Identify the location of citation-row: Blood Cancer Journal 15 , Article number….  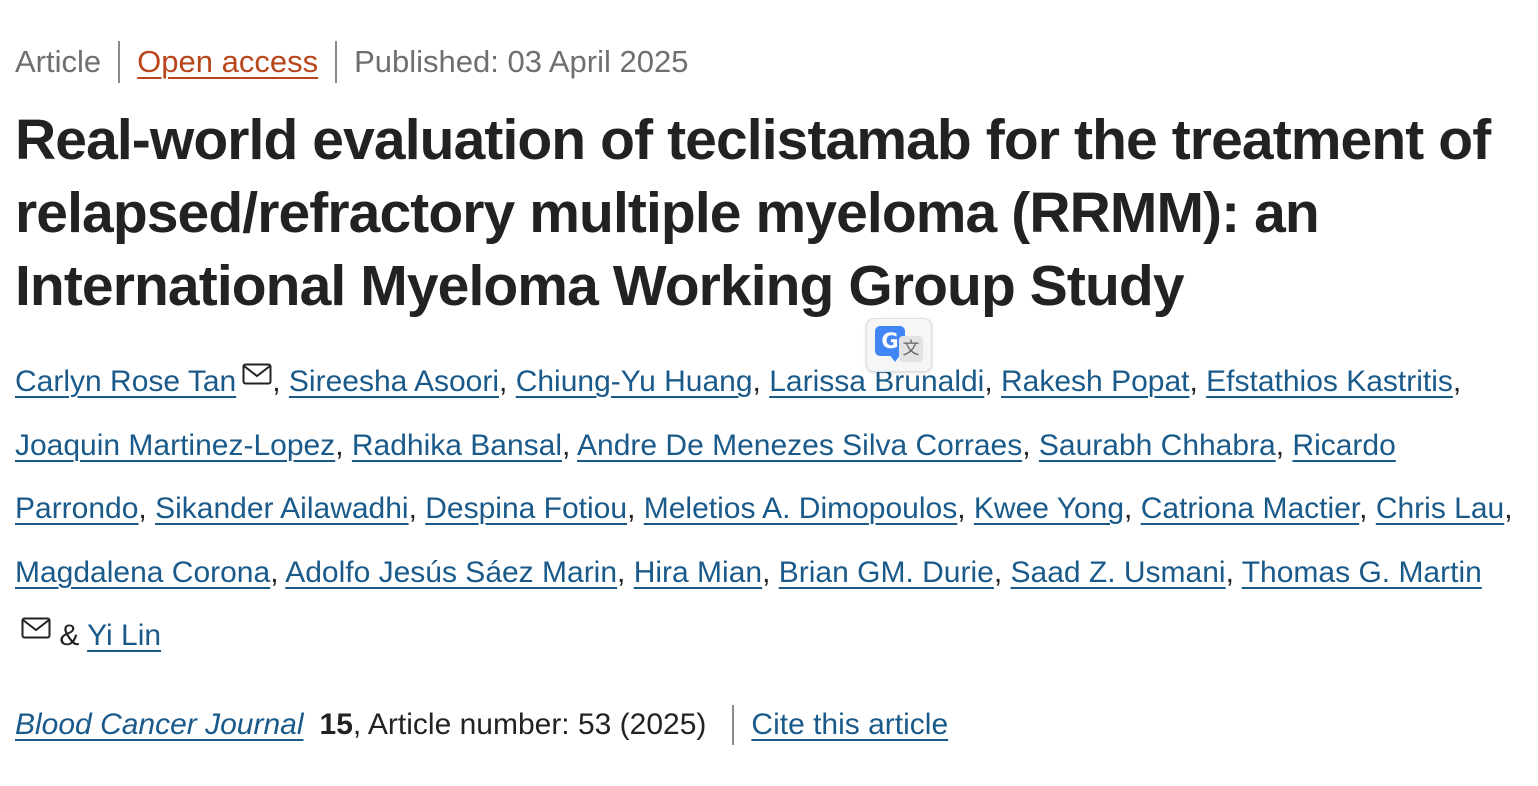
(481, 725).